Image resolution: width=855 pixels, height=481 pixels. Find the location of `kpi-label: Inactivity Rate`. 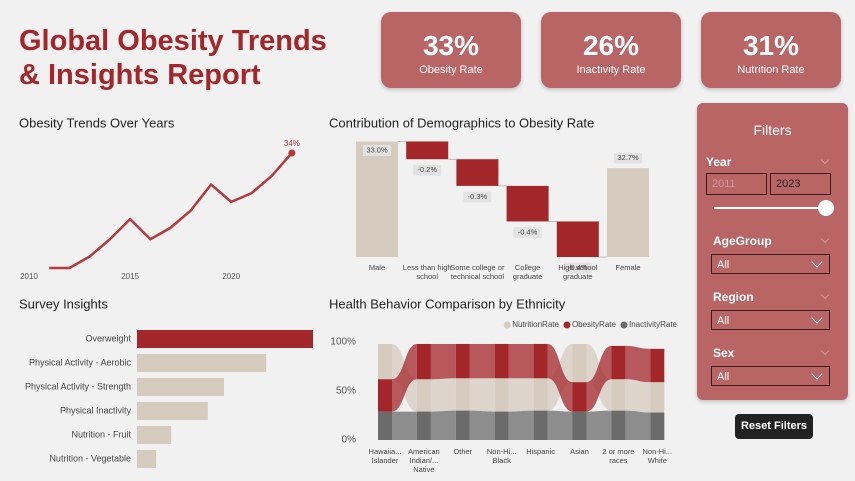

kpi-label: Inactivity Rate is located at coordinates (611, 70).